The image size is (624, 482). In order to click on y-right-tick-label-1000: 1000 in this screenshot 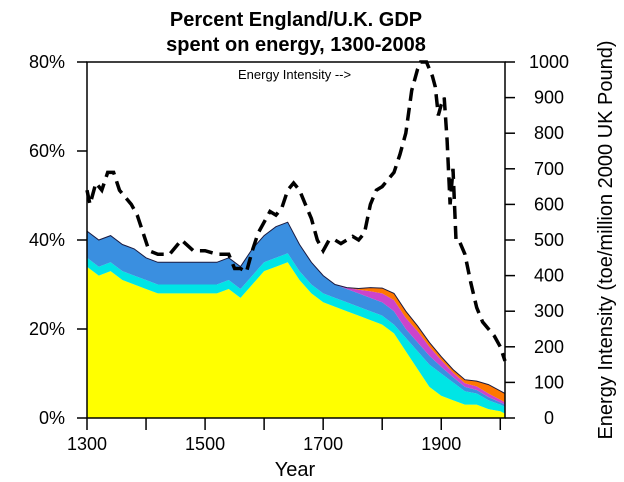, I will do `click(549, 62)`.